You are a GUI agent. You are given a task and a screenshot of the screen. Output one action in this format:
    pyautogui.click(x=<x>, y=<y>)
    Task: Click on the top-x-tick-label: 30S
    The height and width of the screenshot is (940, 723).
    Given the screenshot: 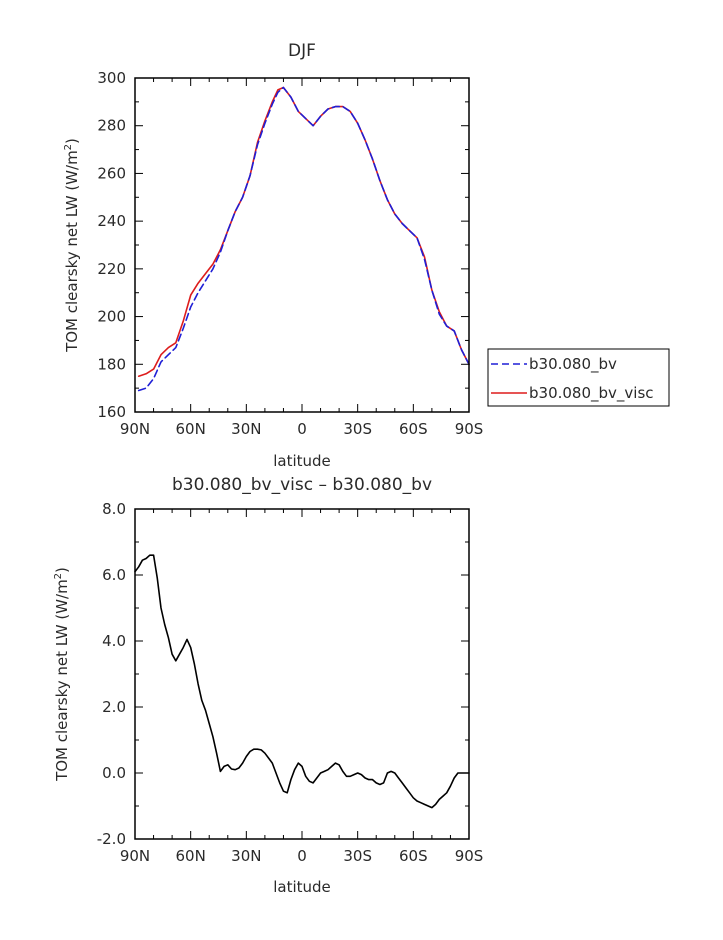 What is the action you would take?
    pyautogui.click(x=357, y=429)
    